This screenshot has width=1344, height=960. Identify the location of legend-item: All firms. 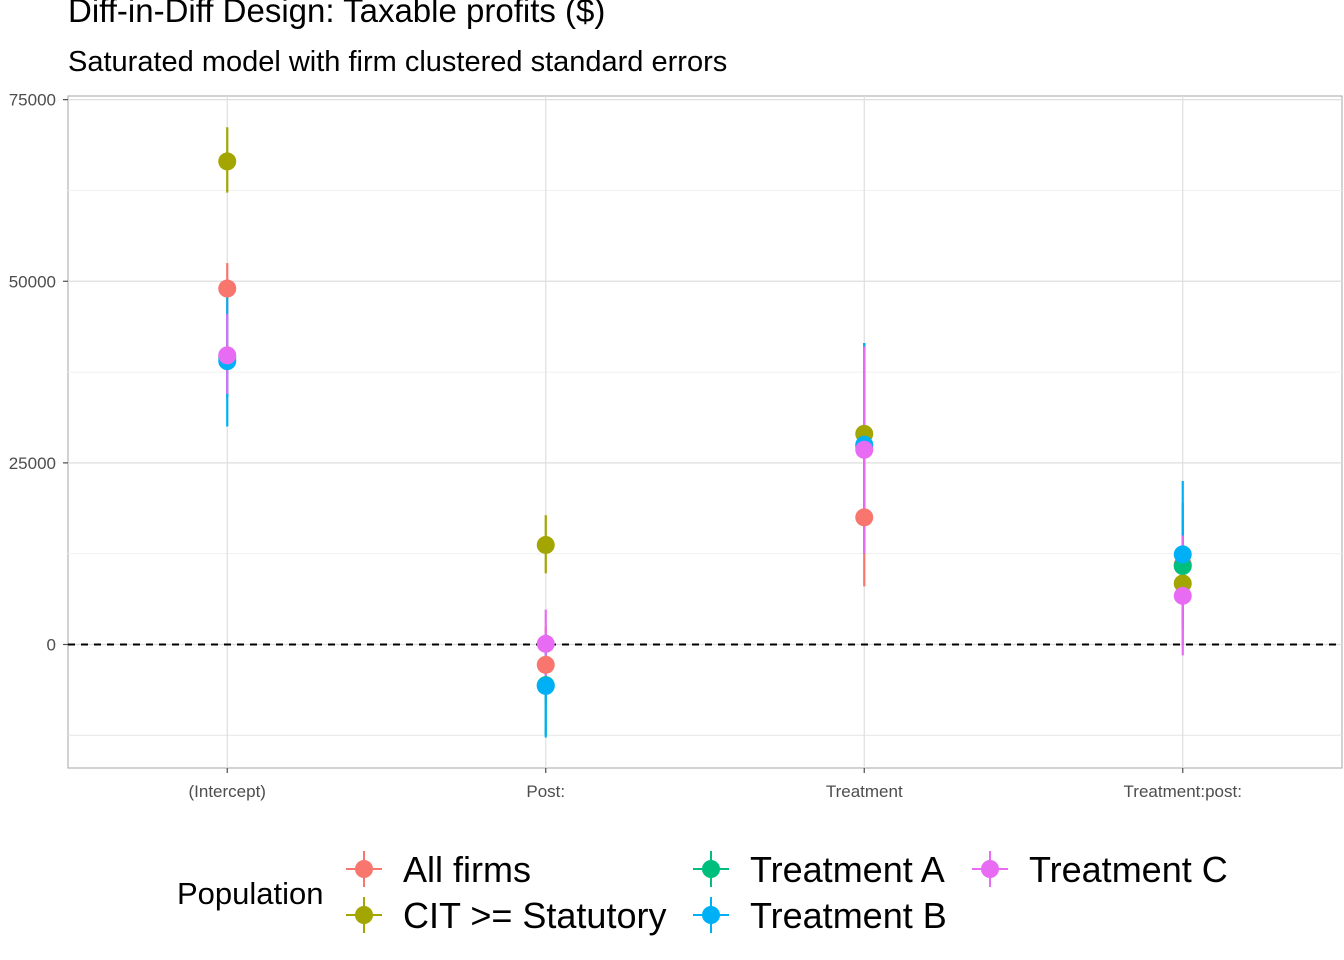
(438, 869).